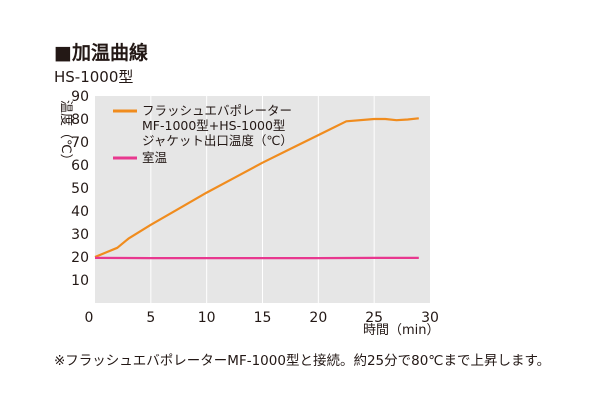  I want to click on x-axis-label: 時間（min）, so click(401, 330).